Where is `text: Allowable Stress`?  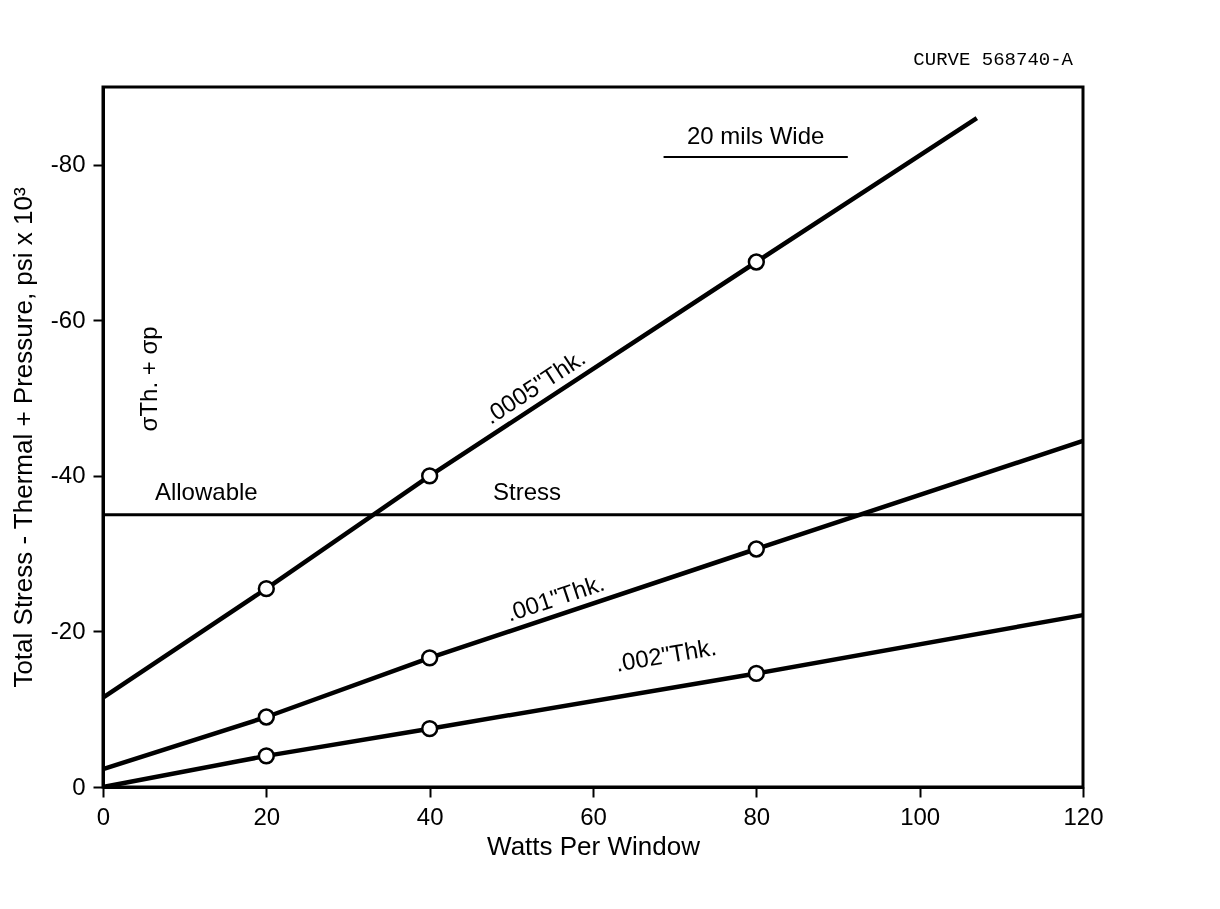 text: Allowable Stress is located at coordinates (358, 491).